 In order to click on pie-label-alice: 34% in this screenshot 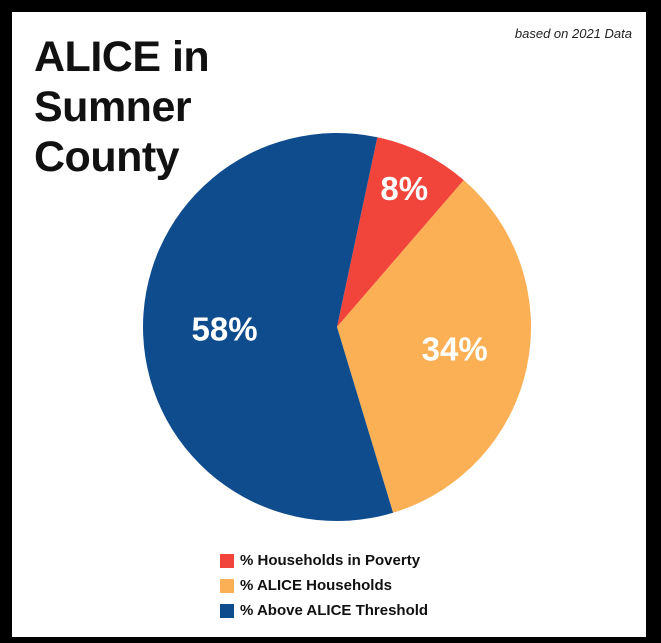, I will do `click(455, 349)`.